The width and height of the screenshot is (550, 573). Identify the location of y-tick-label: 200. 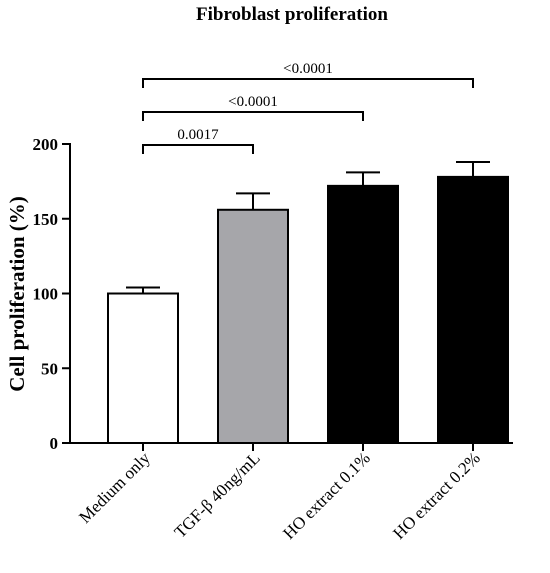
(46, 144).